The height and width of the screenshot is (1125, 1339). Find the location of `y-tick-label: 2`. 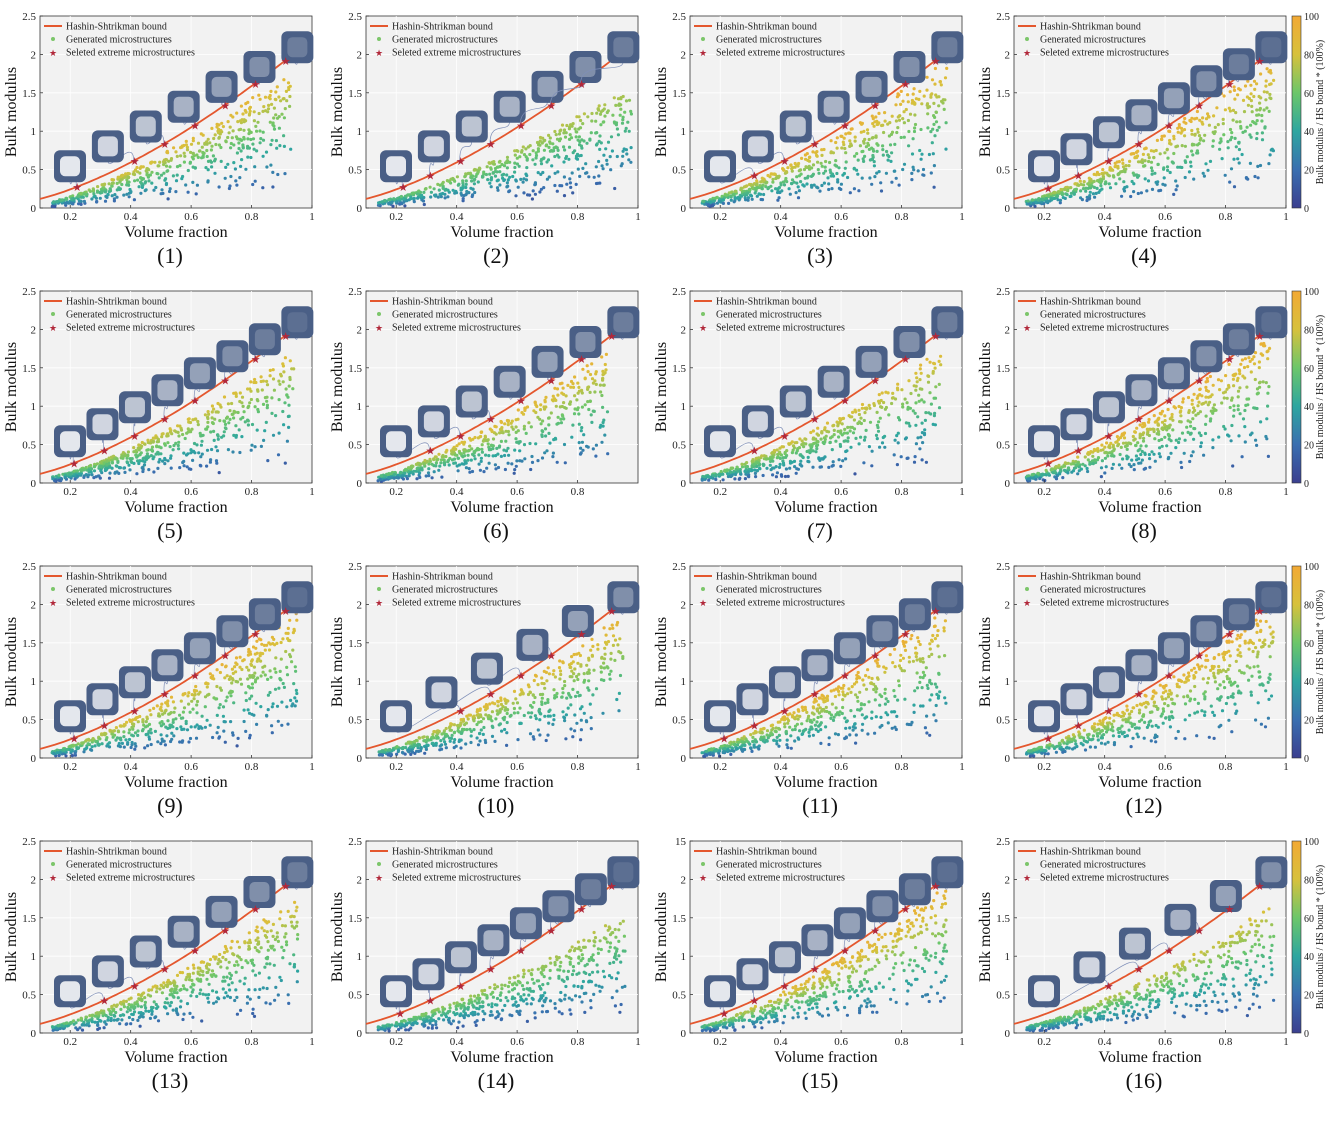

y-tick-label: 2 is located at coordinates (34, 55).